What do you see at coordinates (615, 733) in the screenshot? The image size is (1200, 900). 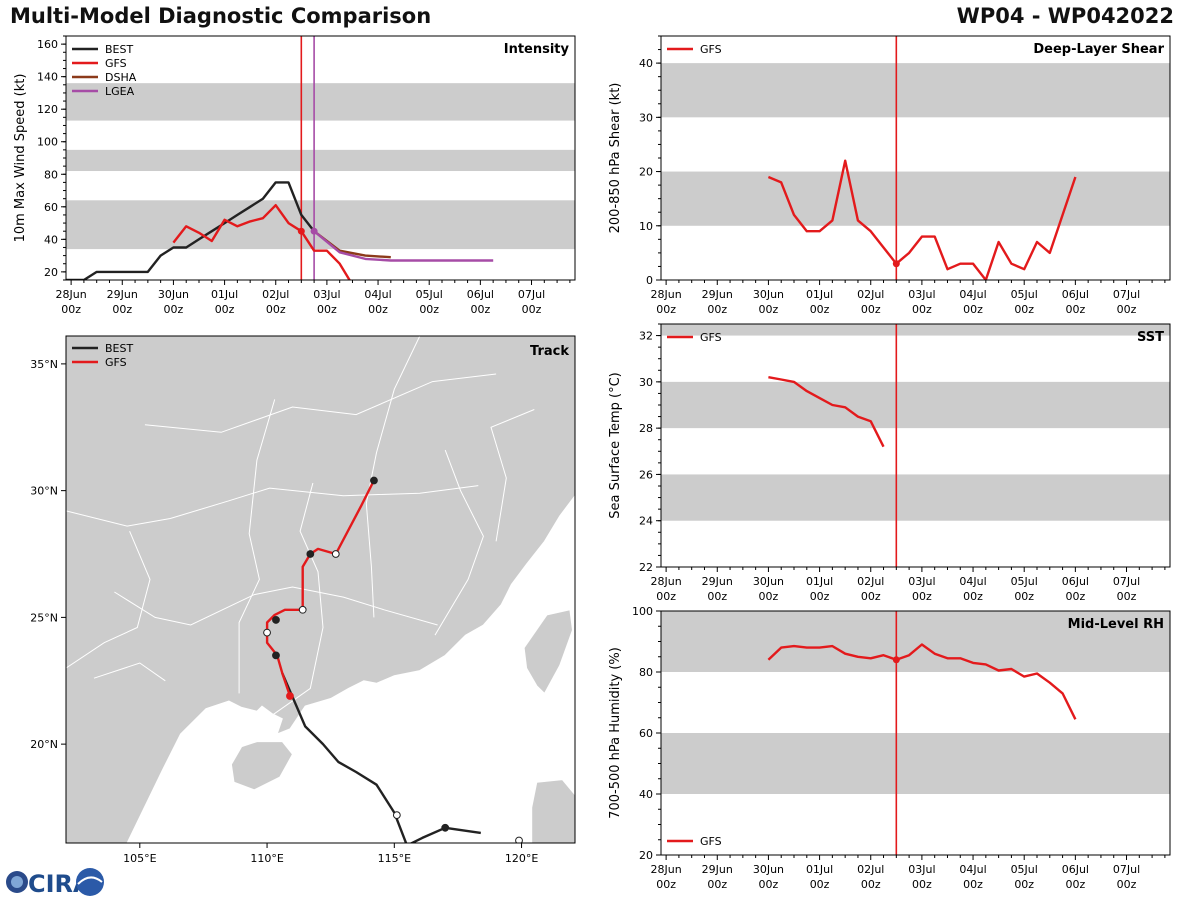 I see `y-axis-label: 700-500 hPa Humidity (%)` at bounding box center [615, 733].